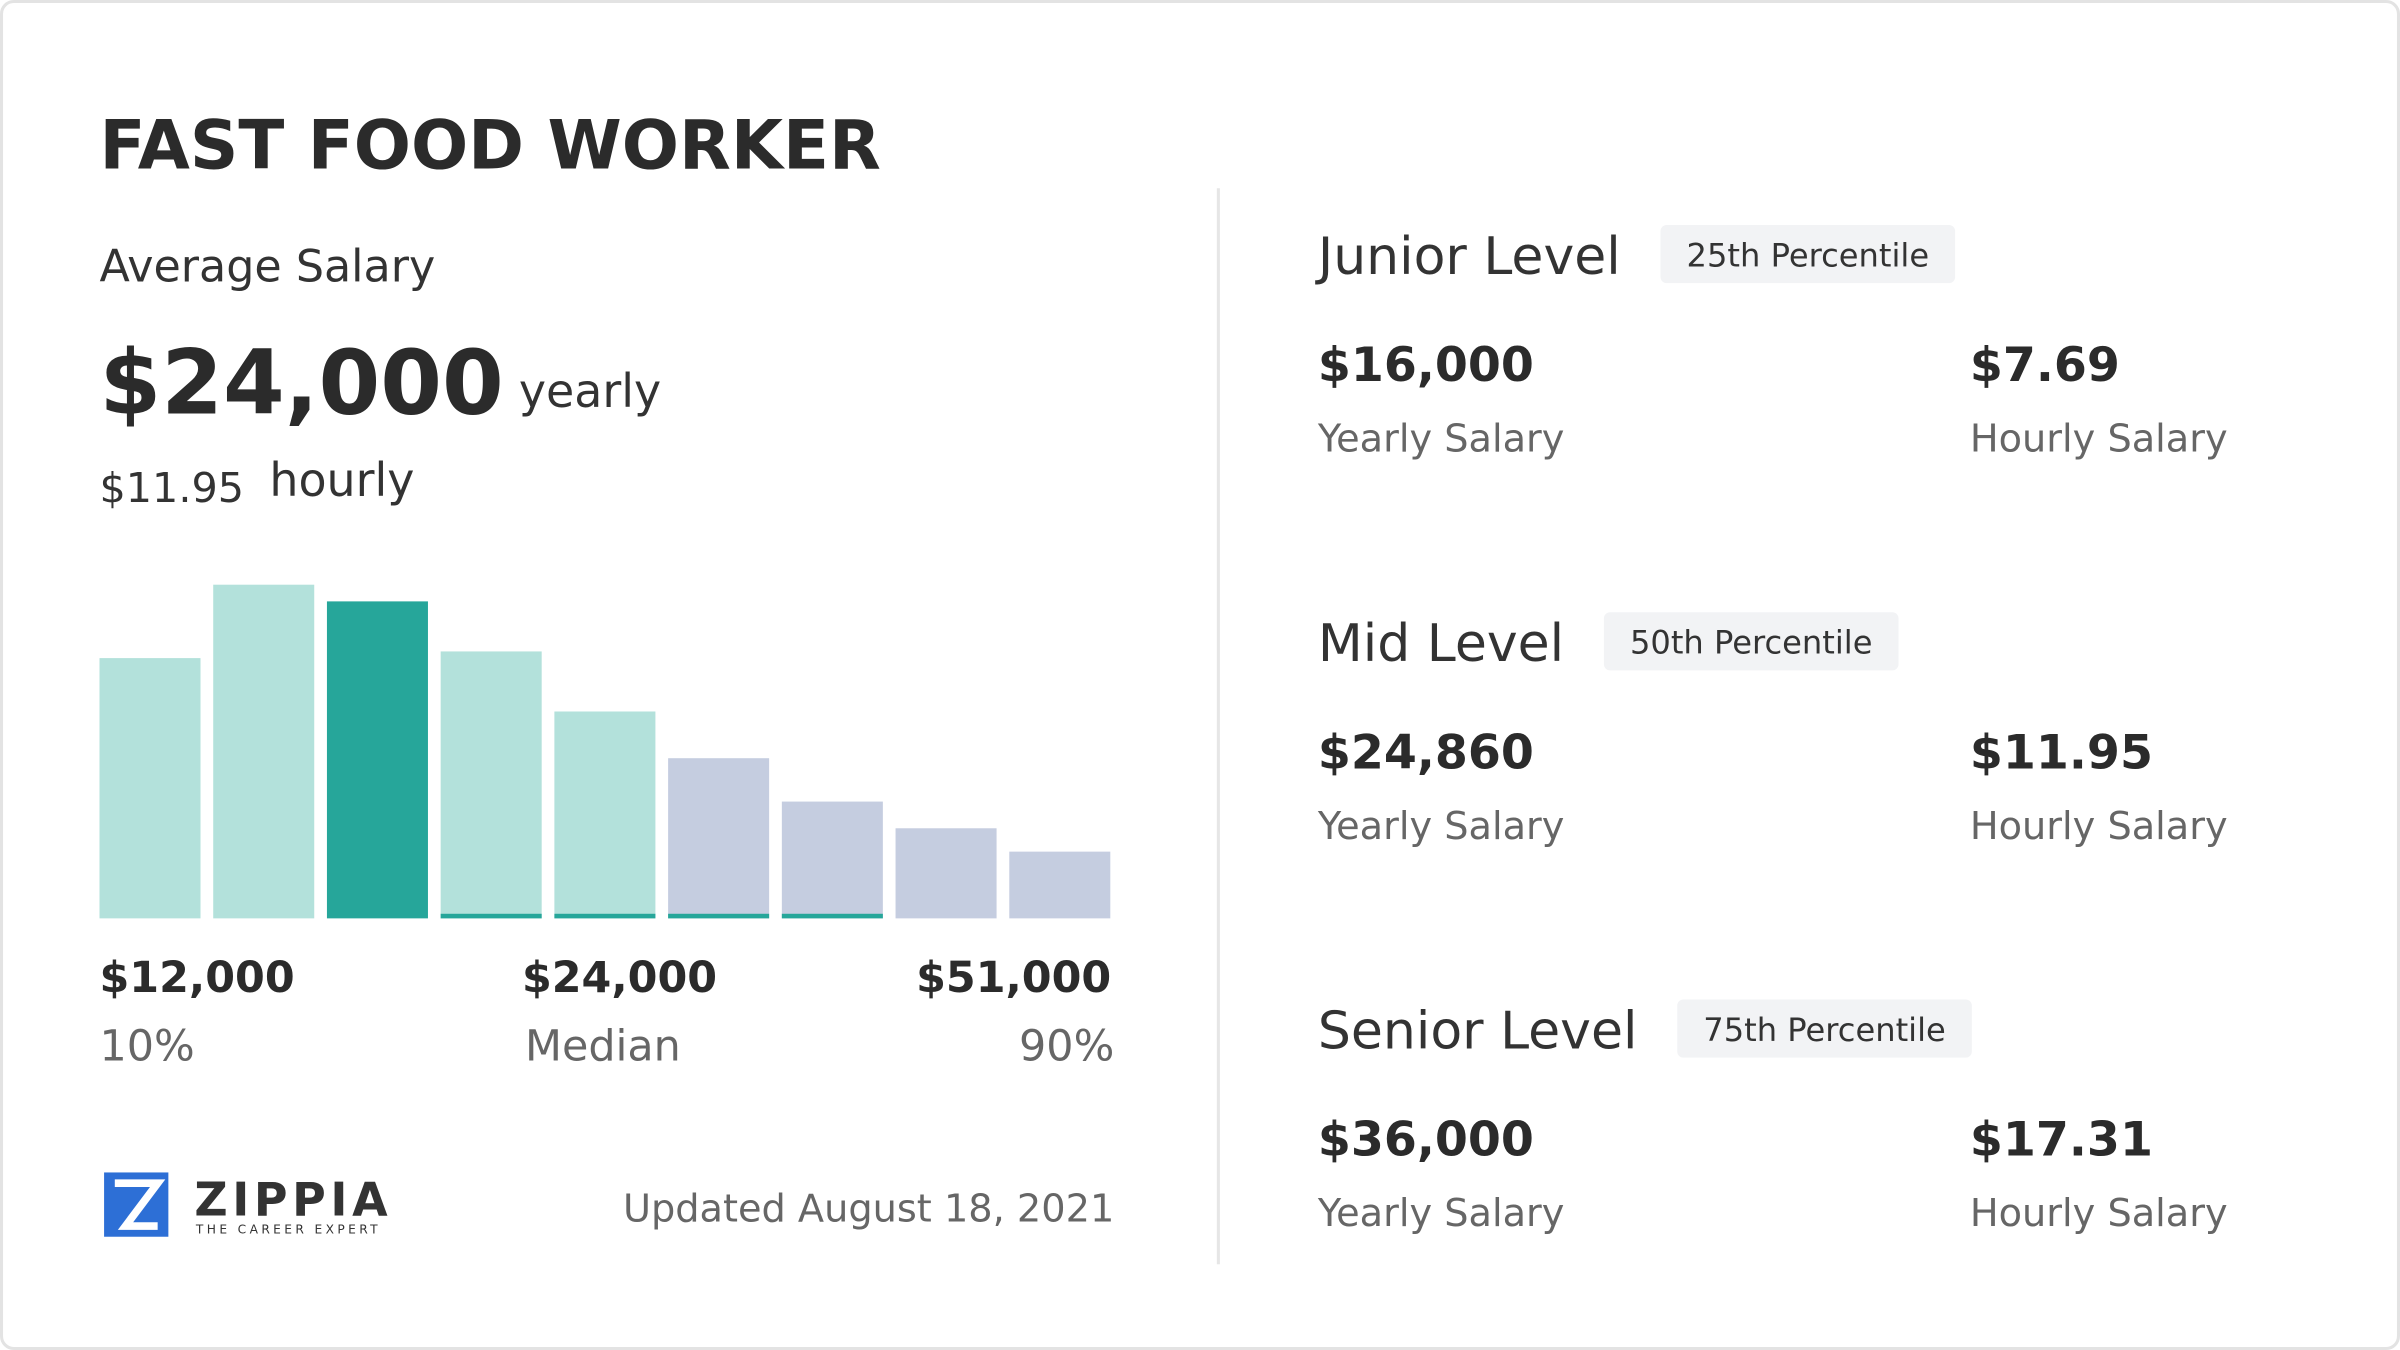 The image size is (2400, 1350). What do you see at coordinates (489, 144) in the screenshot?
I see `job-title: FAST FOOD WORKER` at bounding box center [489, 144].